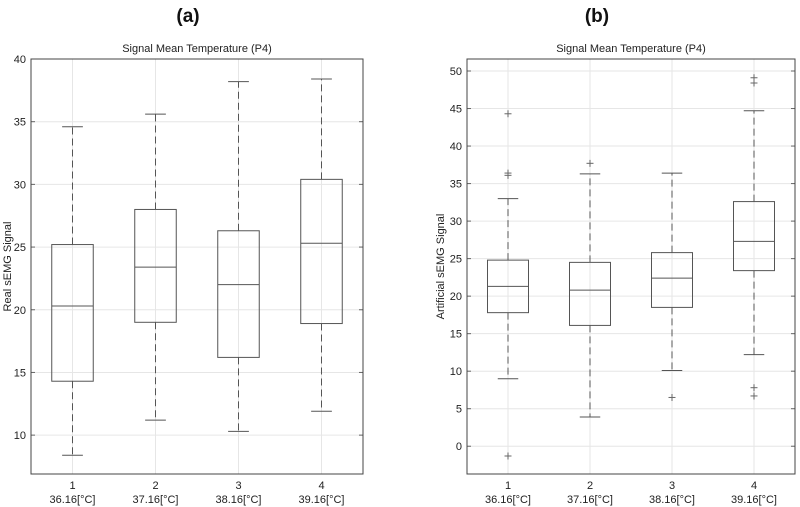  What do you see at coordinates (187, 16) in the screenshot?
I see `panel-label: (a)` at bounding box center [187, 16].